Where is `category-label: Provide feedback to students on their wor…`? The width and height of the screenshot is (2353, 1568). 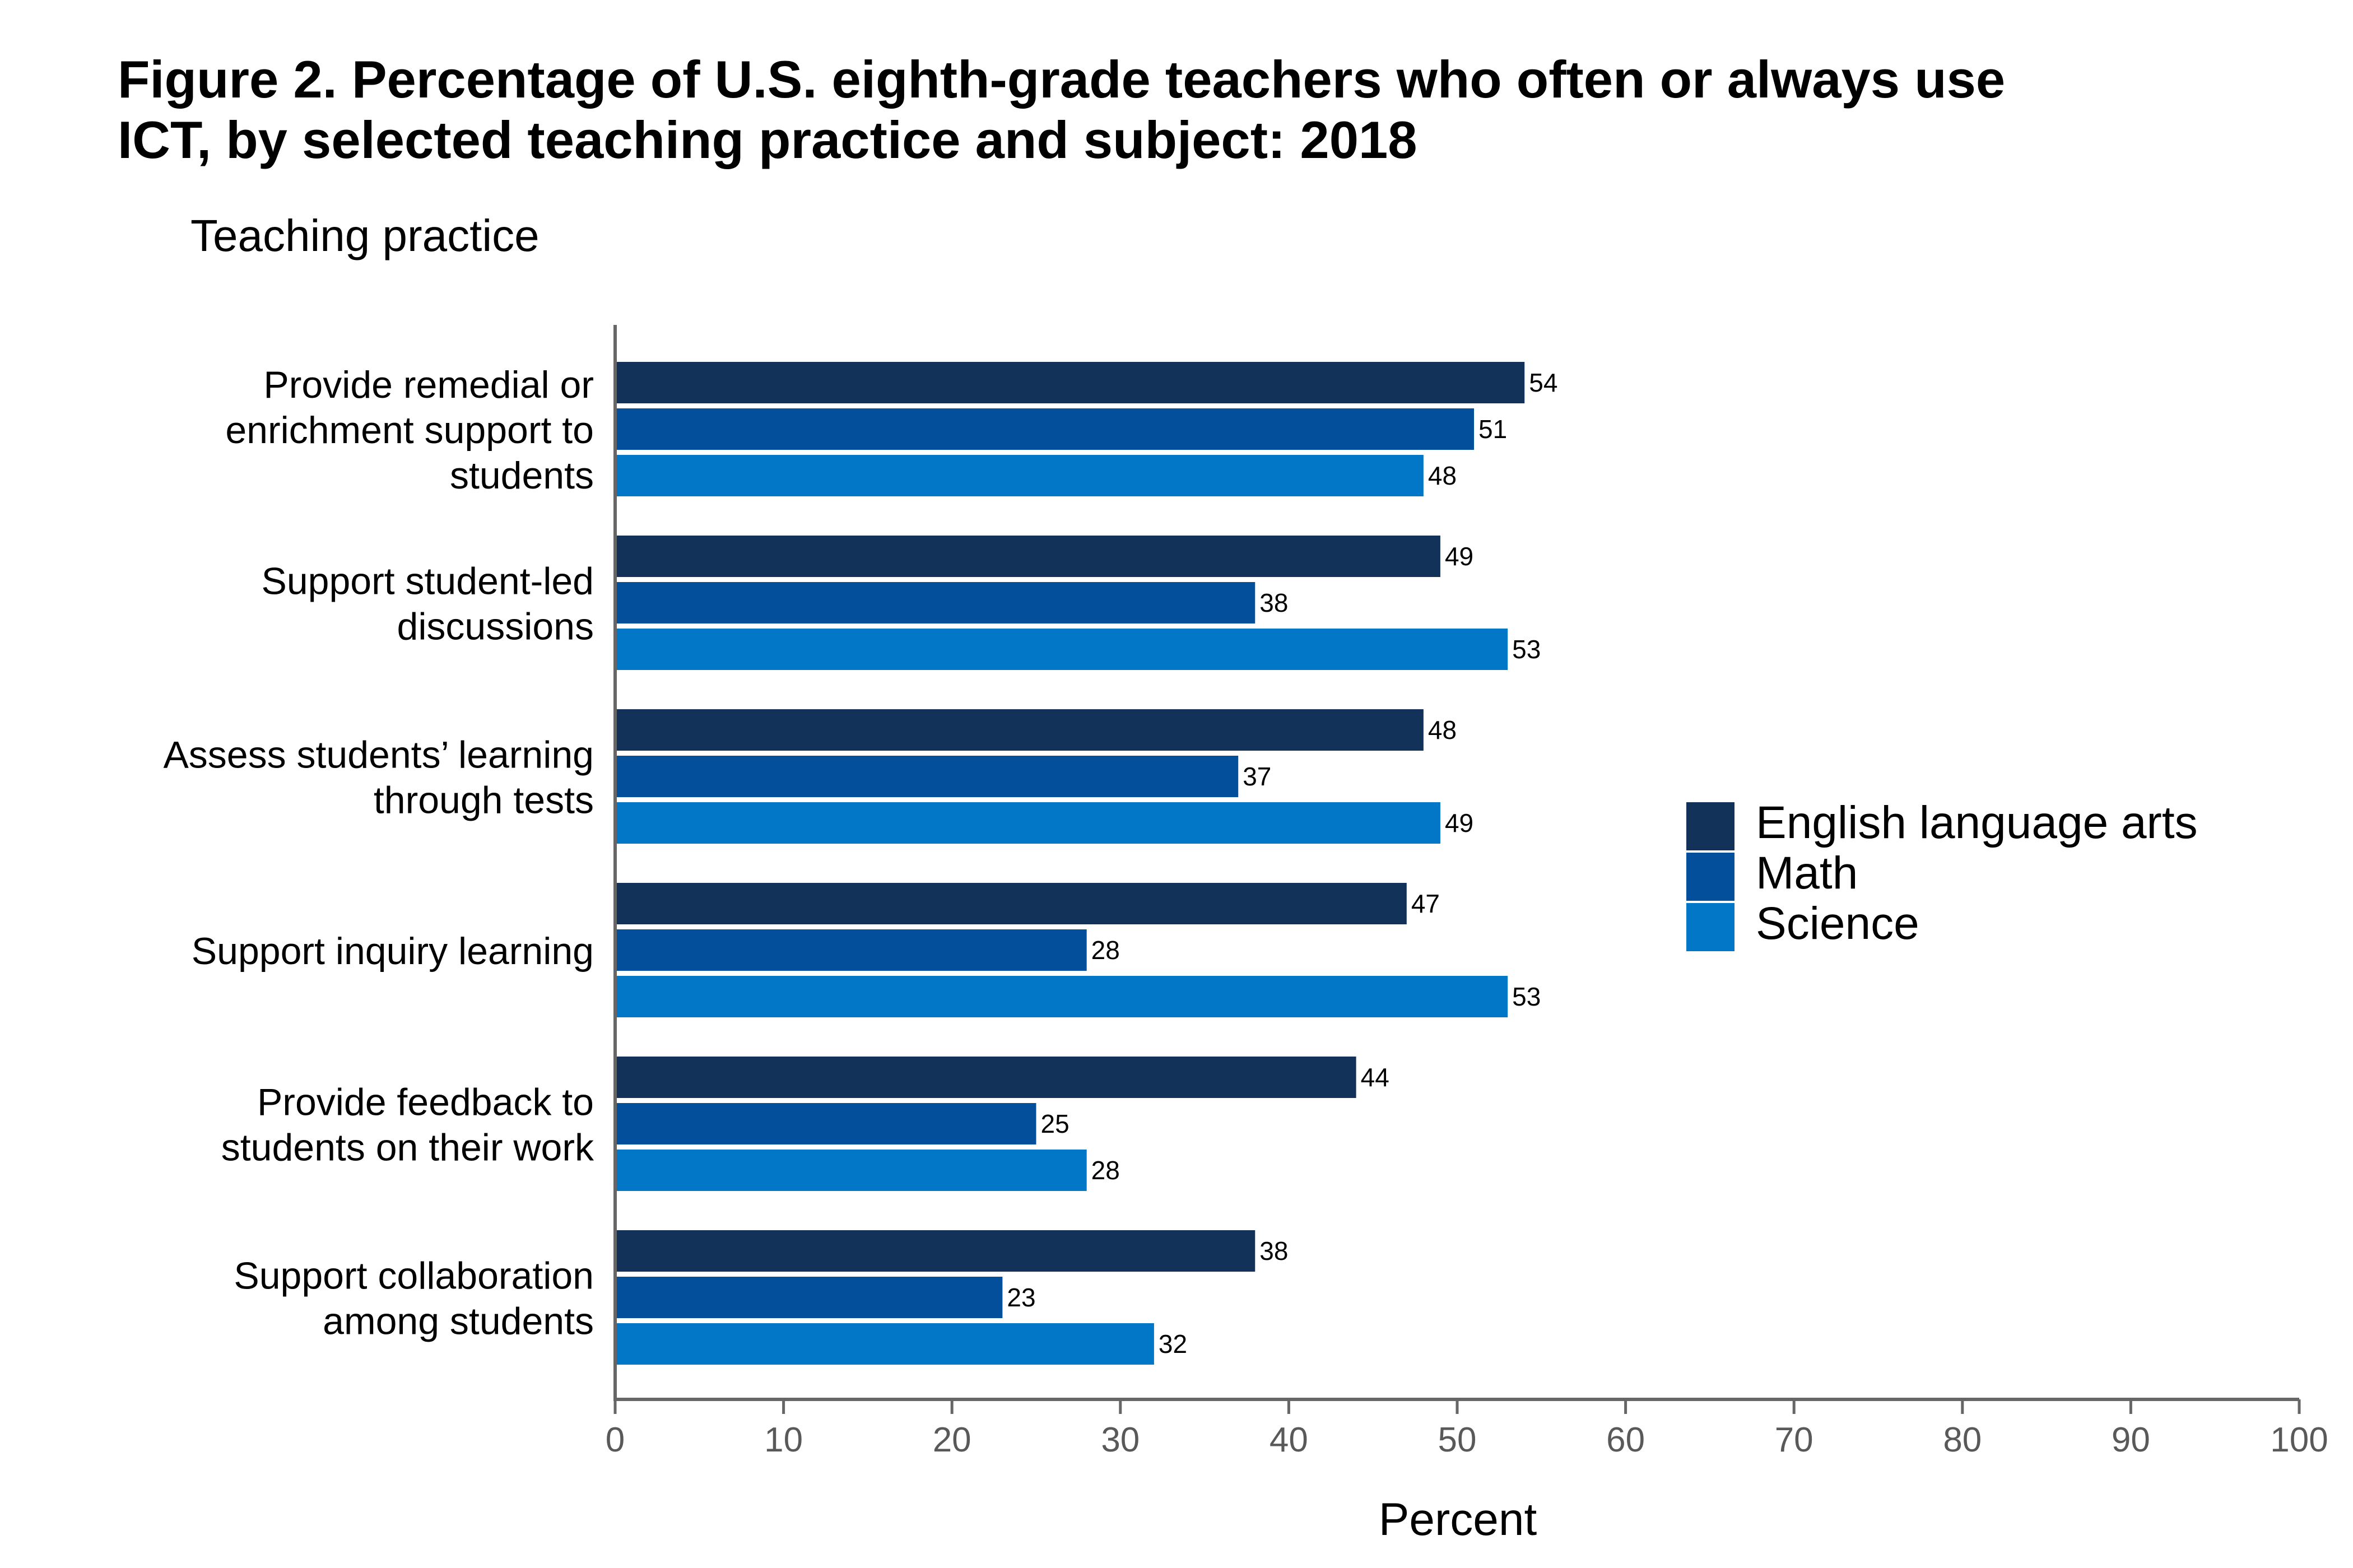 category-label: Provide feedback to students on their wor… is located at coordinates (407, 1125).